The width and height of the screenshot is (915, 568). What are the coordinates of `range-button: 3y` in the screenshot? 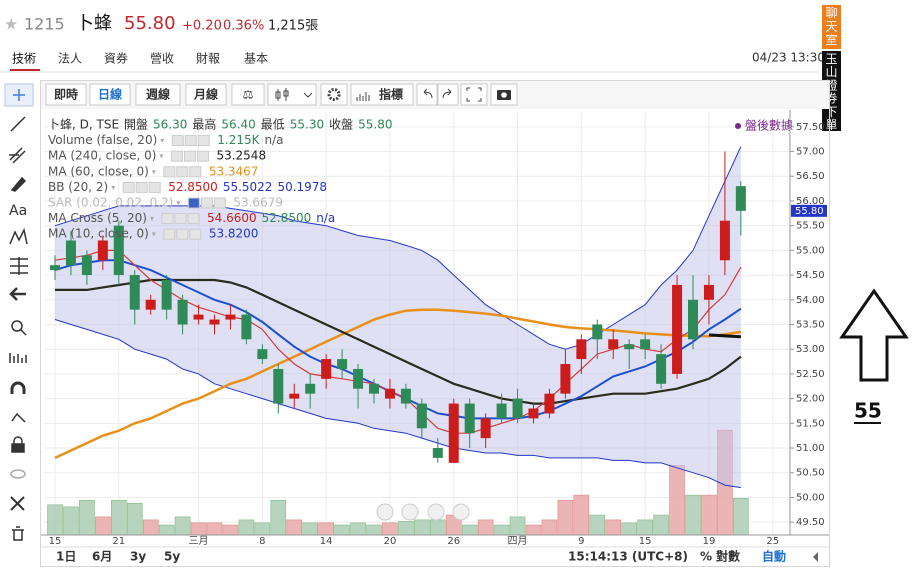 It's located at (138, 557).